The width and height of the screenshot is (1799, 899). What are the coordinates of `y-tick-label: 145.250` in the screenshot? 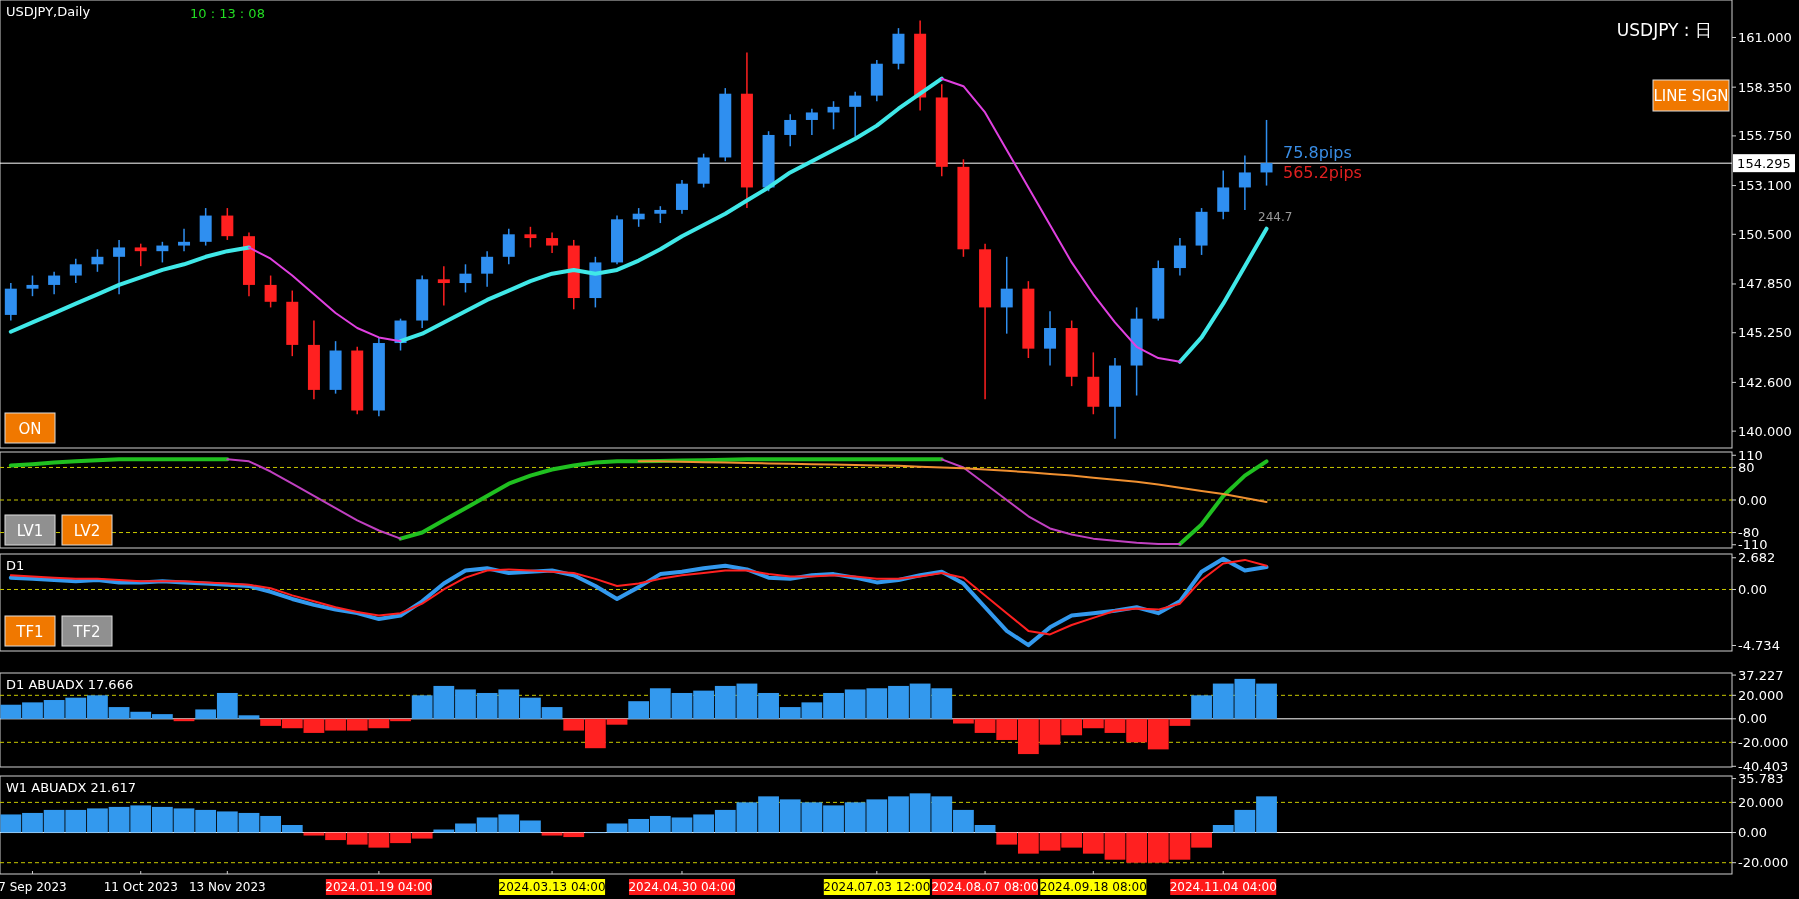 It's located at (1765, 333).